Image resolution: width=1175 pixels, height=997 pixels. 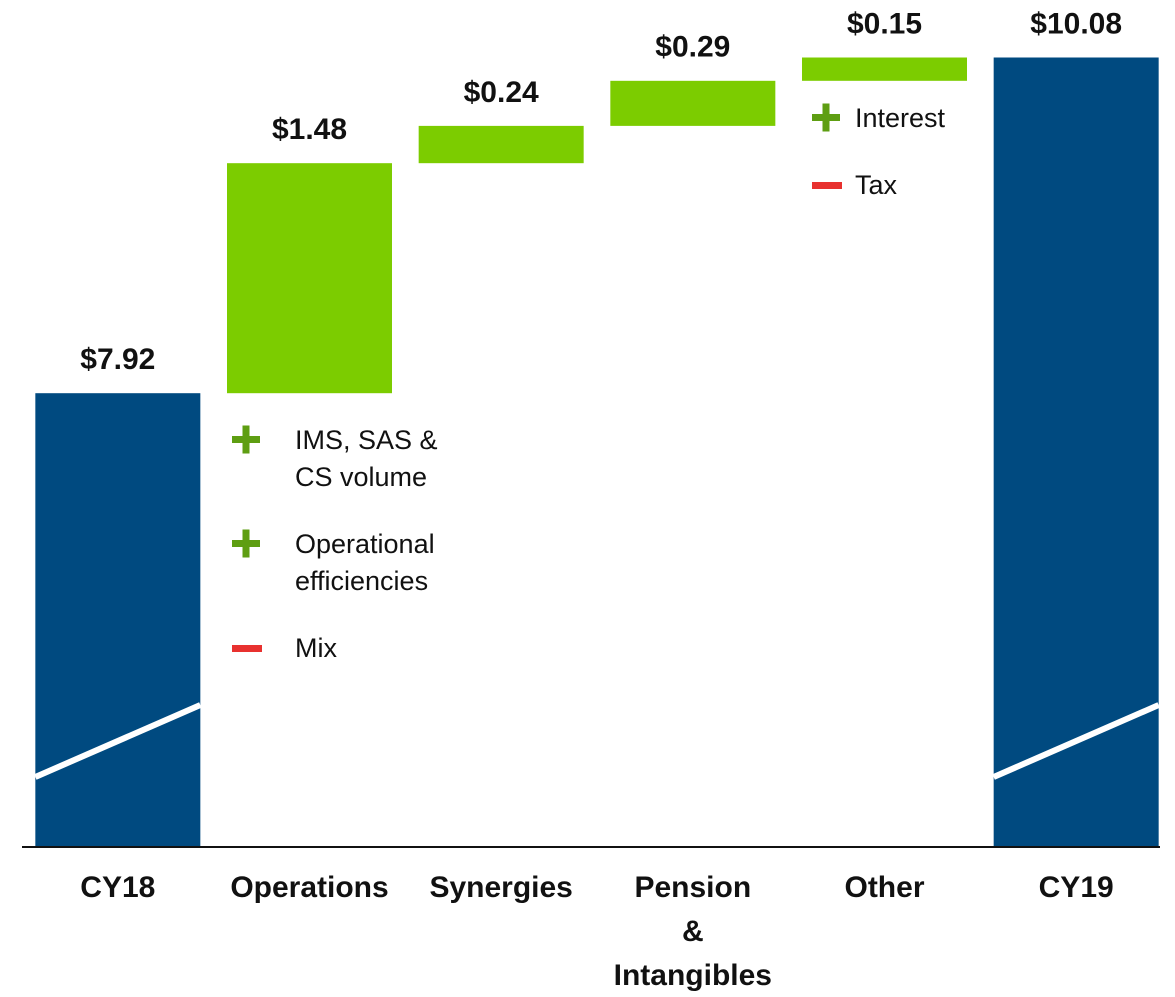 What do you see at coordinates (1076, 887) in the screenshot?
I see `x-tick-label: CY19` at bounding box center [1076, 887].